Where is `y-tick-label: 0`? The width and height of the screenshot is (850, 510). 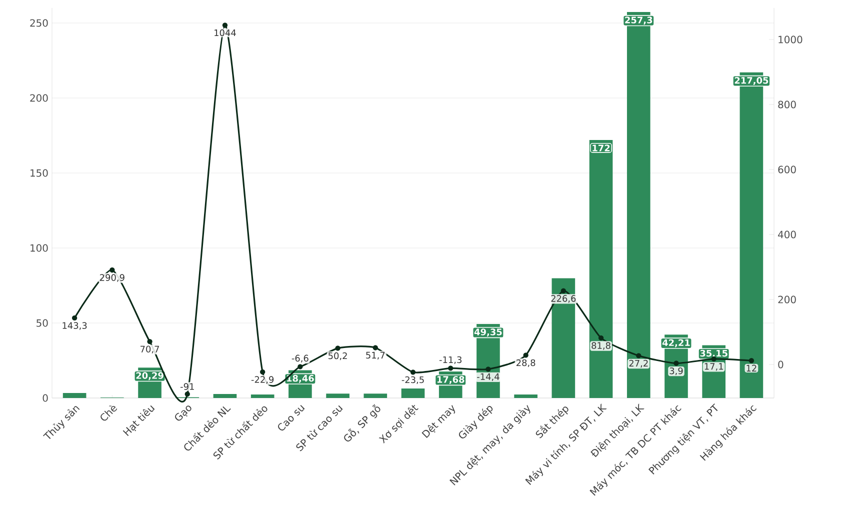 y-tick-label: 0 is located at coordinates (45, 398).